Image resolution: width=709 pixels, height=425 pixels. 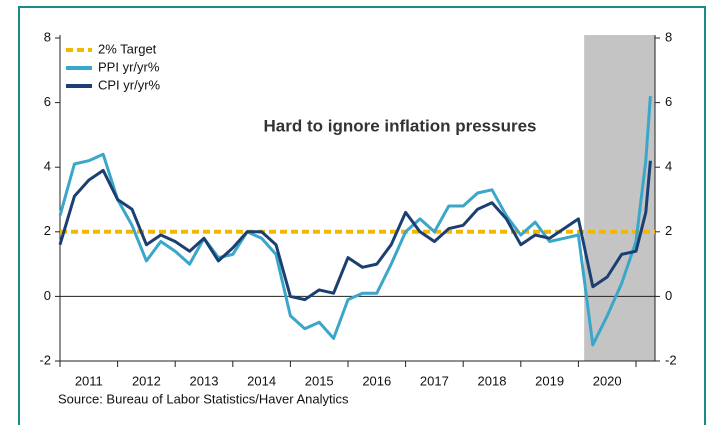 What do you see at coordinates (434, 380) in the screenshot?
I see `x-tick-label: 2017` at bounding box center [434, 380].